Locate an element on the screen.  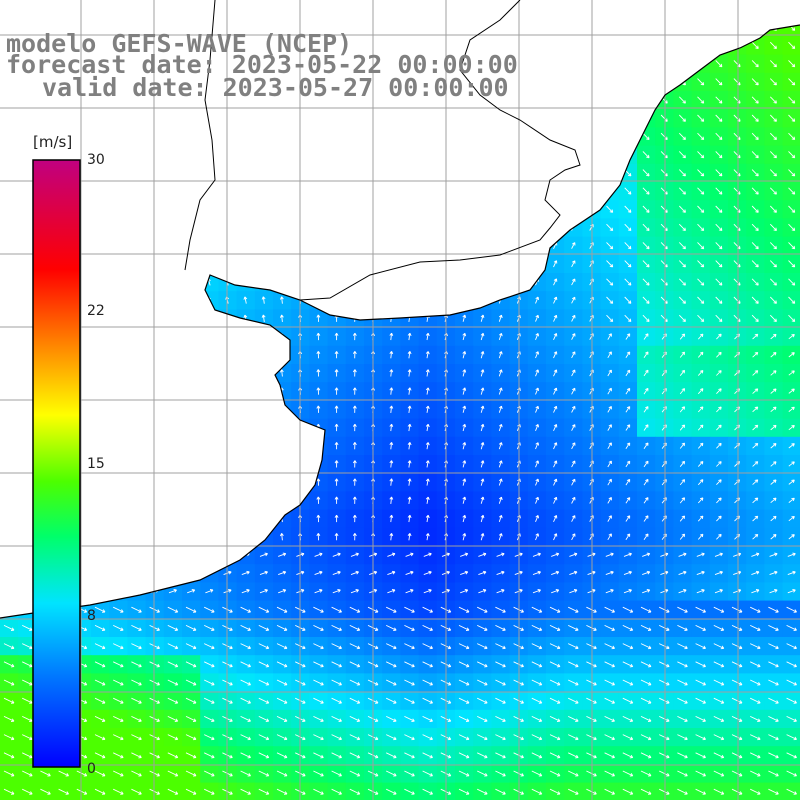
model-title: modelo GEFS-WAVE (NCEP) is located at coordinates (179, 43).